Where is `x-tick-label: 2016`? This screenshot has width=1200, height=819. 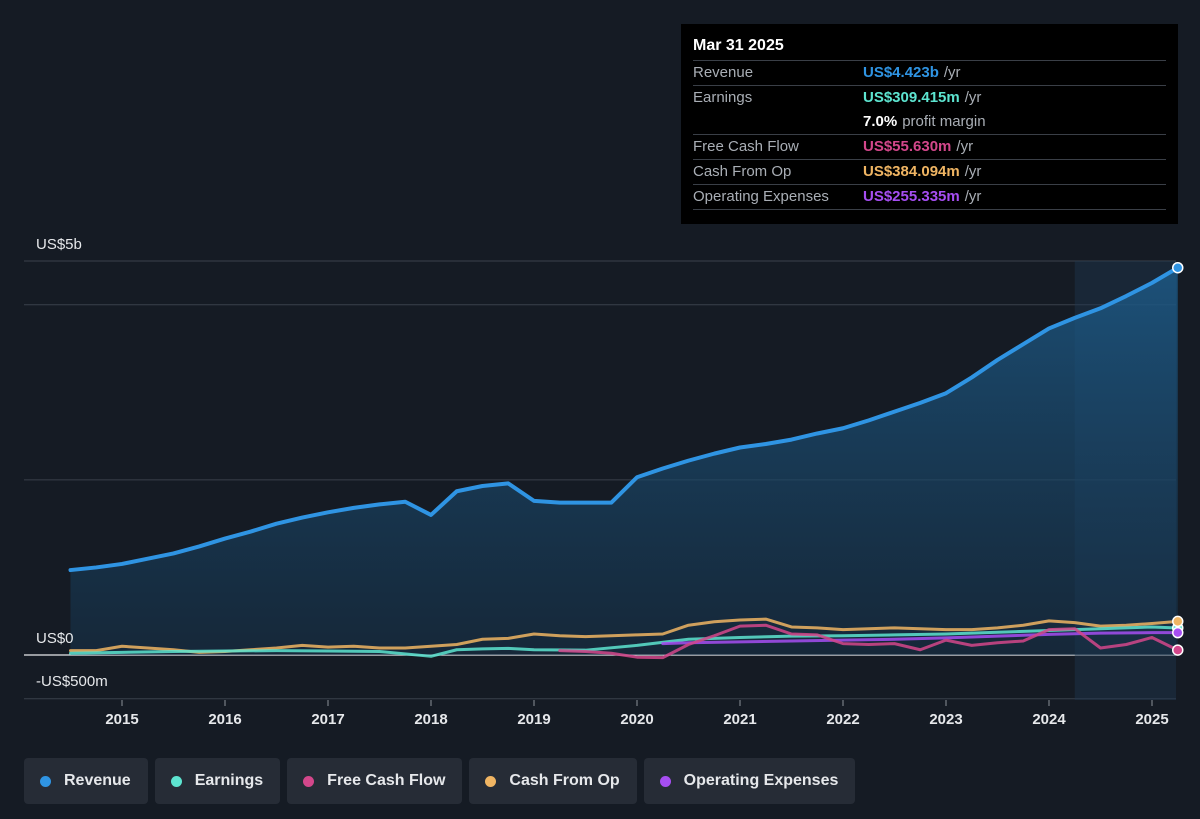
x-tick-label: 2016 is located at coordinates (224, 719).